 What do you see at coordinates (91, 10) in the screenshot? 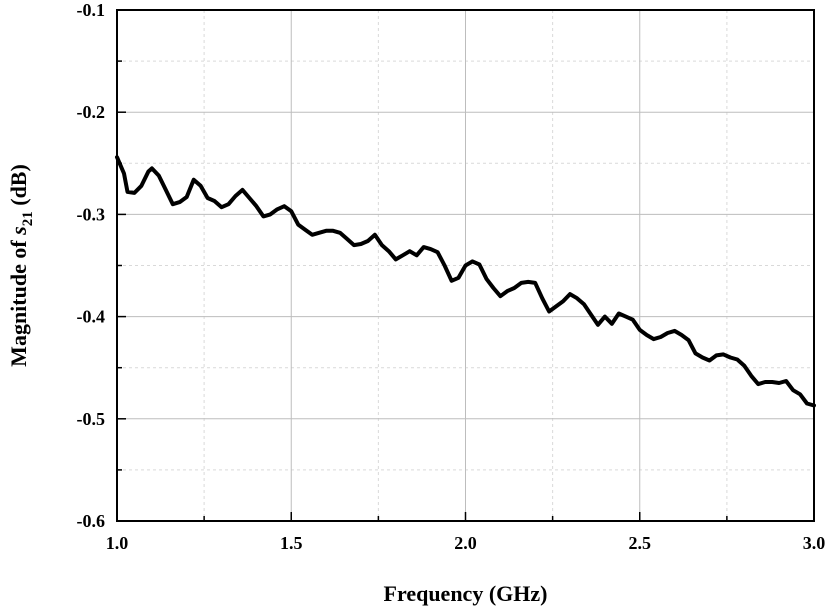
I see `y-tick-label: -0.1` at bounding box center [91, 10].